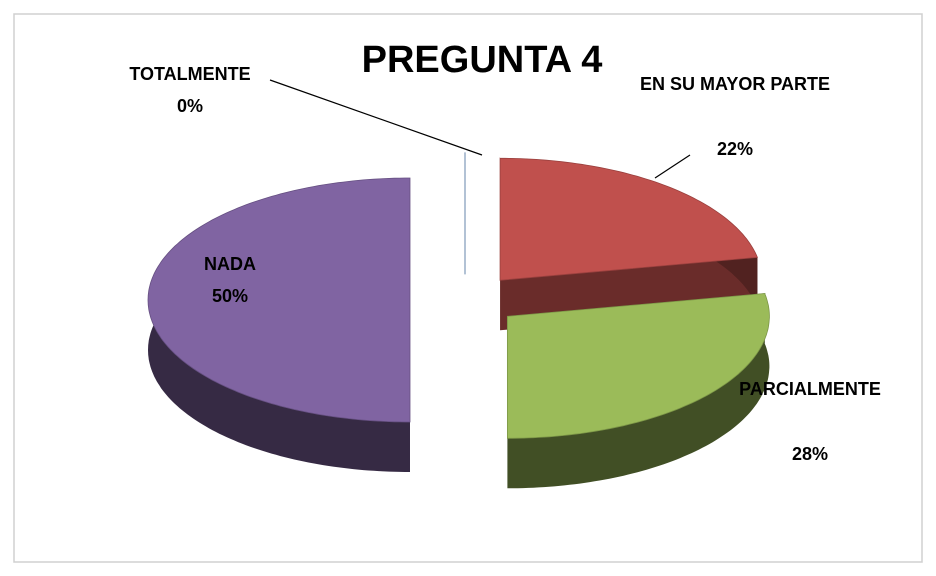 Image resolution: width=936 pixels, height=576 pixels. What do you see at coordinates (810, 454) in the screenshot?
I see `slice-value-label: 28%` at bounding box center [810, 454].